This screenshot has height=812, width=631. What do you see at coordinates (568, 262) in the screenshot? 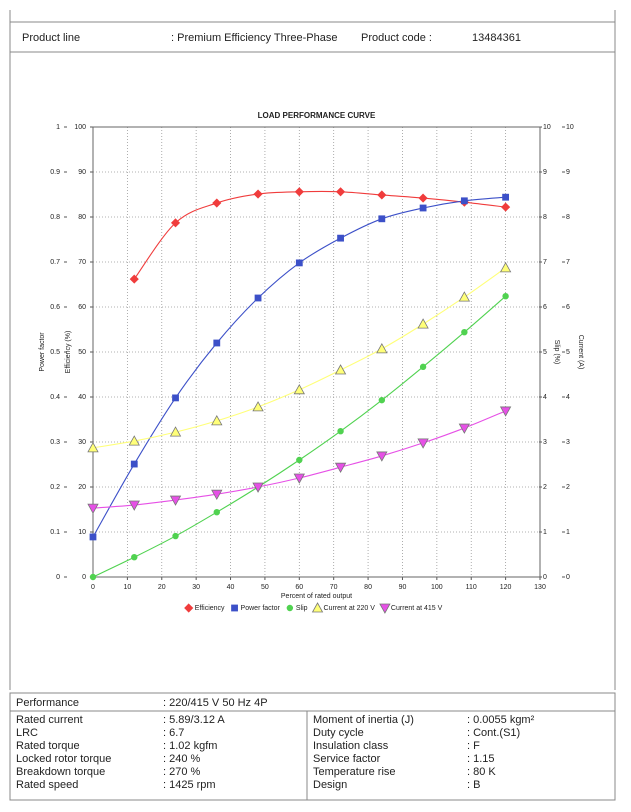
I see `y-tick-label: 7` at bounding box center [568, 262].